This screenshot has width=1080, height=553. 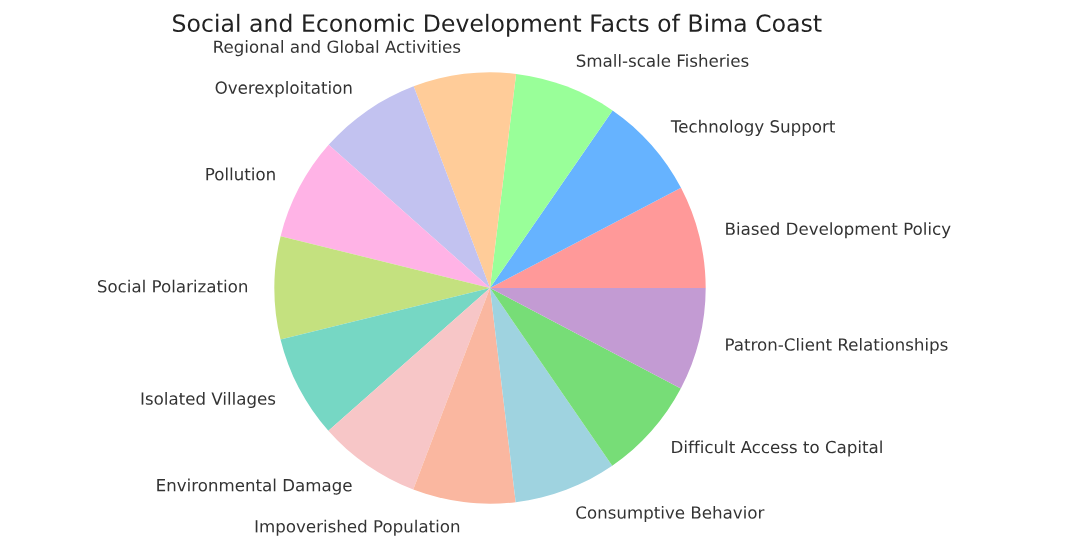 What do you see at coordinates (497, 25) in the screenshot?
I see `chart-title: Social and Economic Development Facts of Bima Coast` at bounding box center [497, 25].